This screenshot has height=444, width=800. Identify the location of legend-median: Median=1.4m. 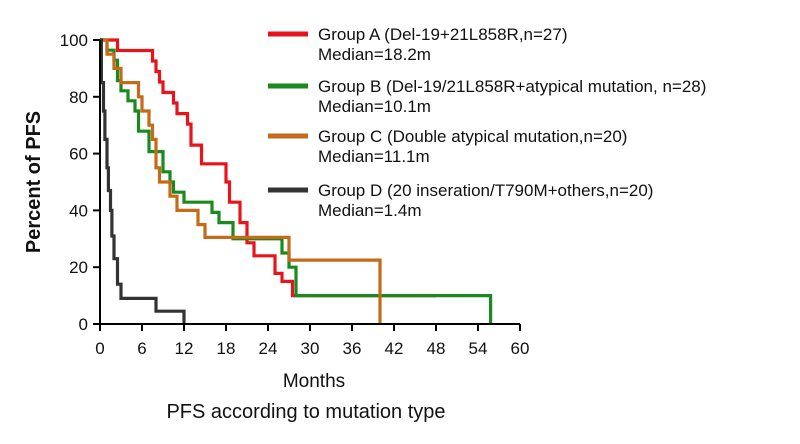
(369, 210).